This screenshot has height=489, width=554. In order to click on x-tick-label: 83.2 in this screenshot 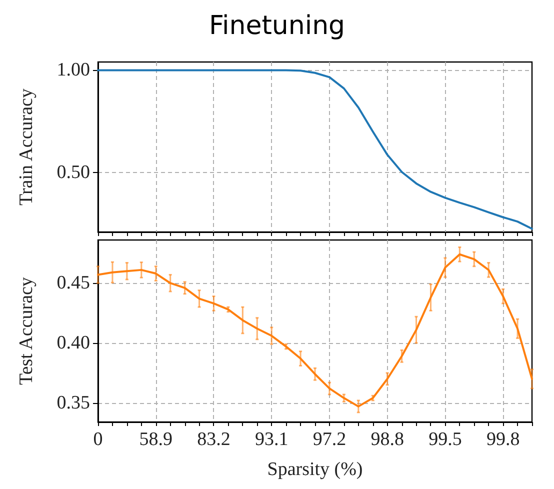, I will do `click(213, 439)`.